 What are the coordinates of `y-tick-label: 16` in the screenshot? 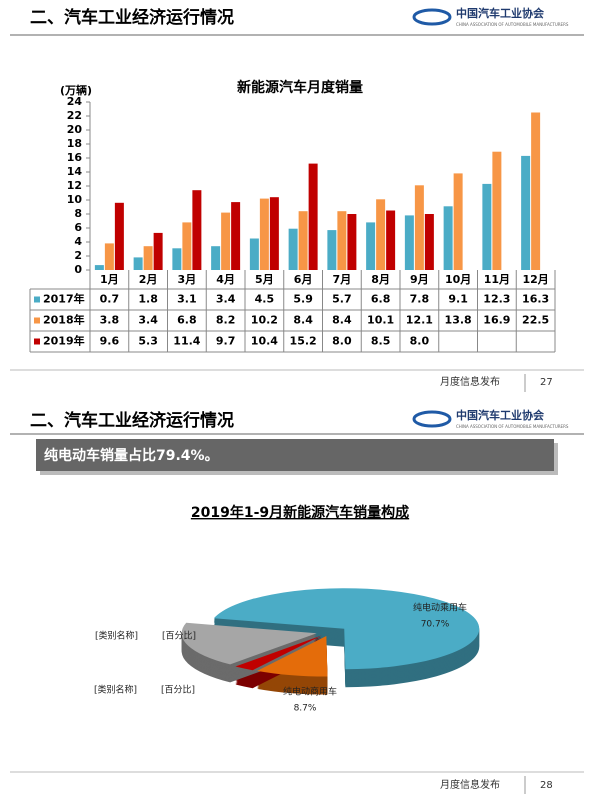 It's located at (75, 157).